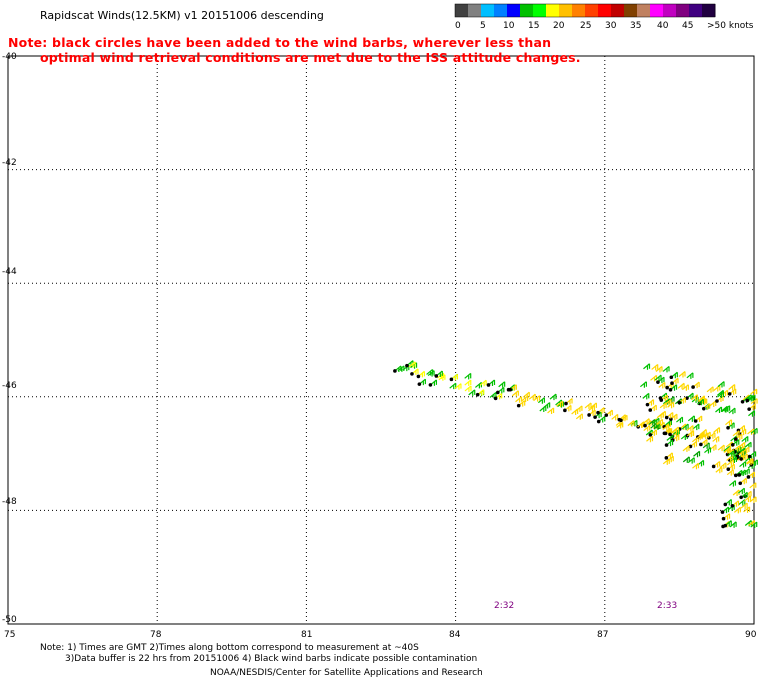  Describe the element at coordinates (559, 26) in the screenshot. I see `legend-label-20: 20` at that location.